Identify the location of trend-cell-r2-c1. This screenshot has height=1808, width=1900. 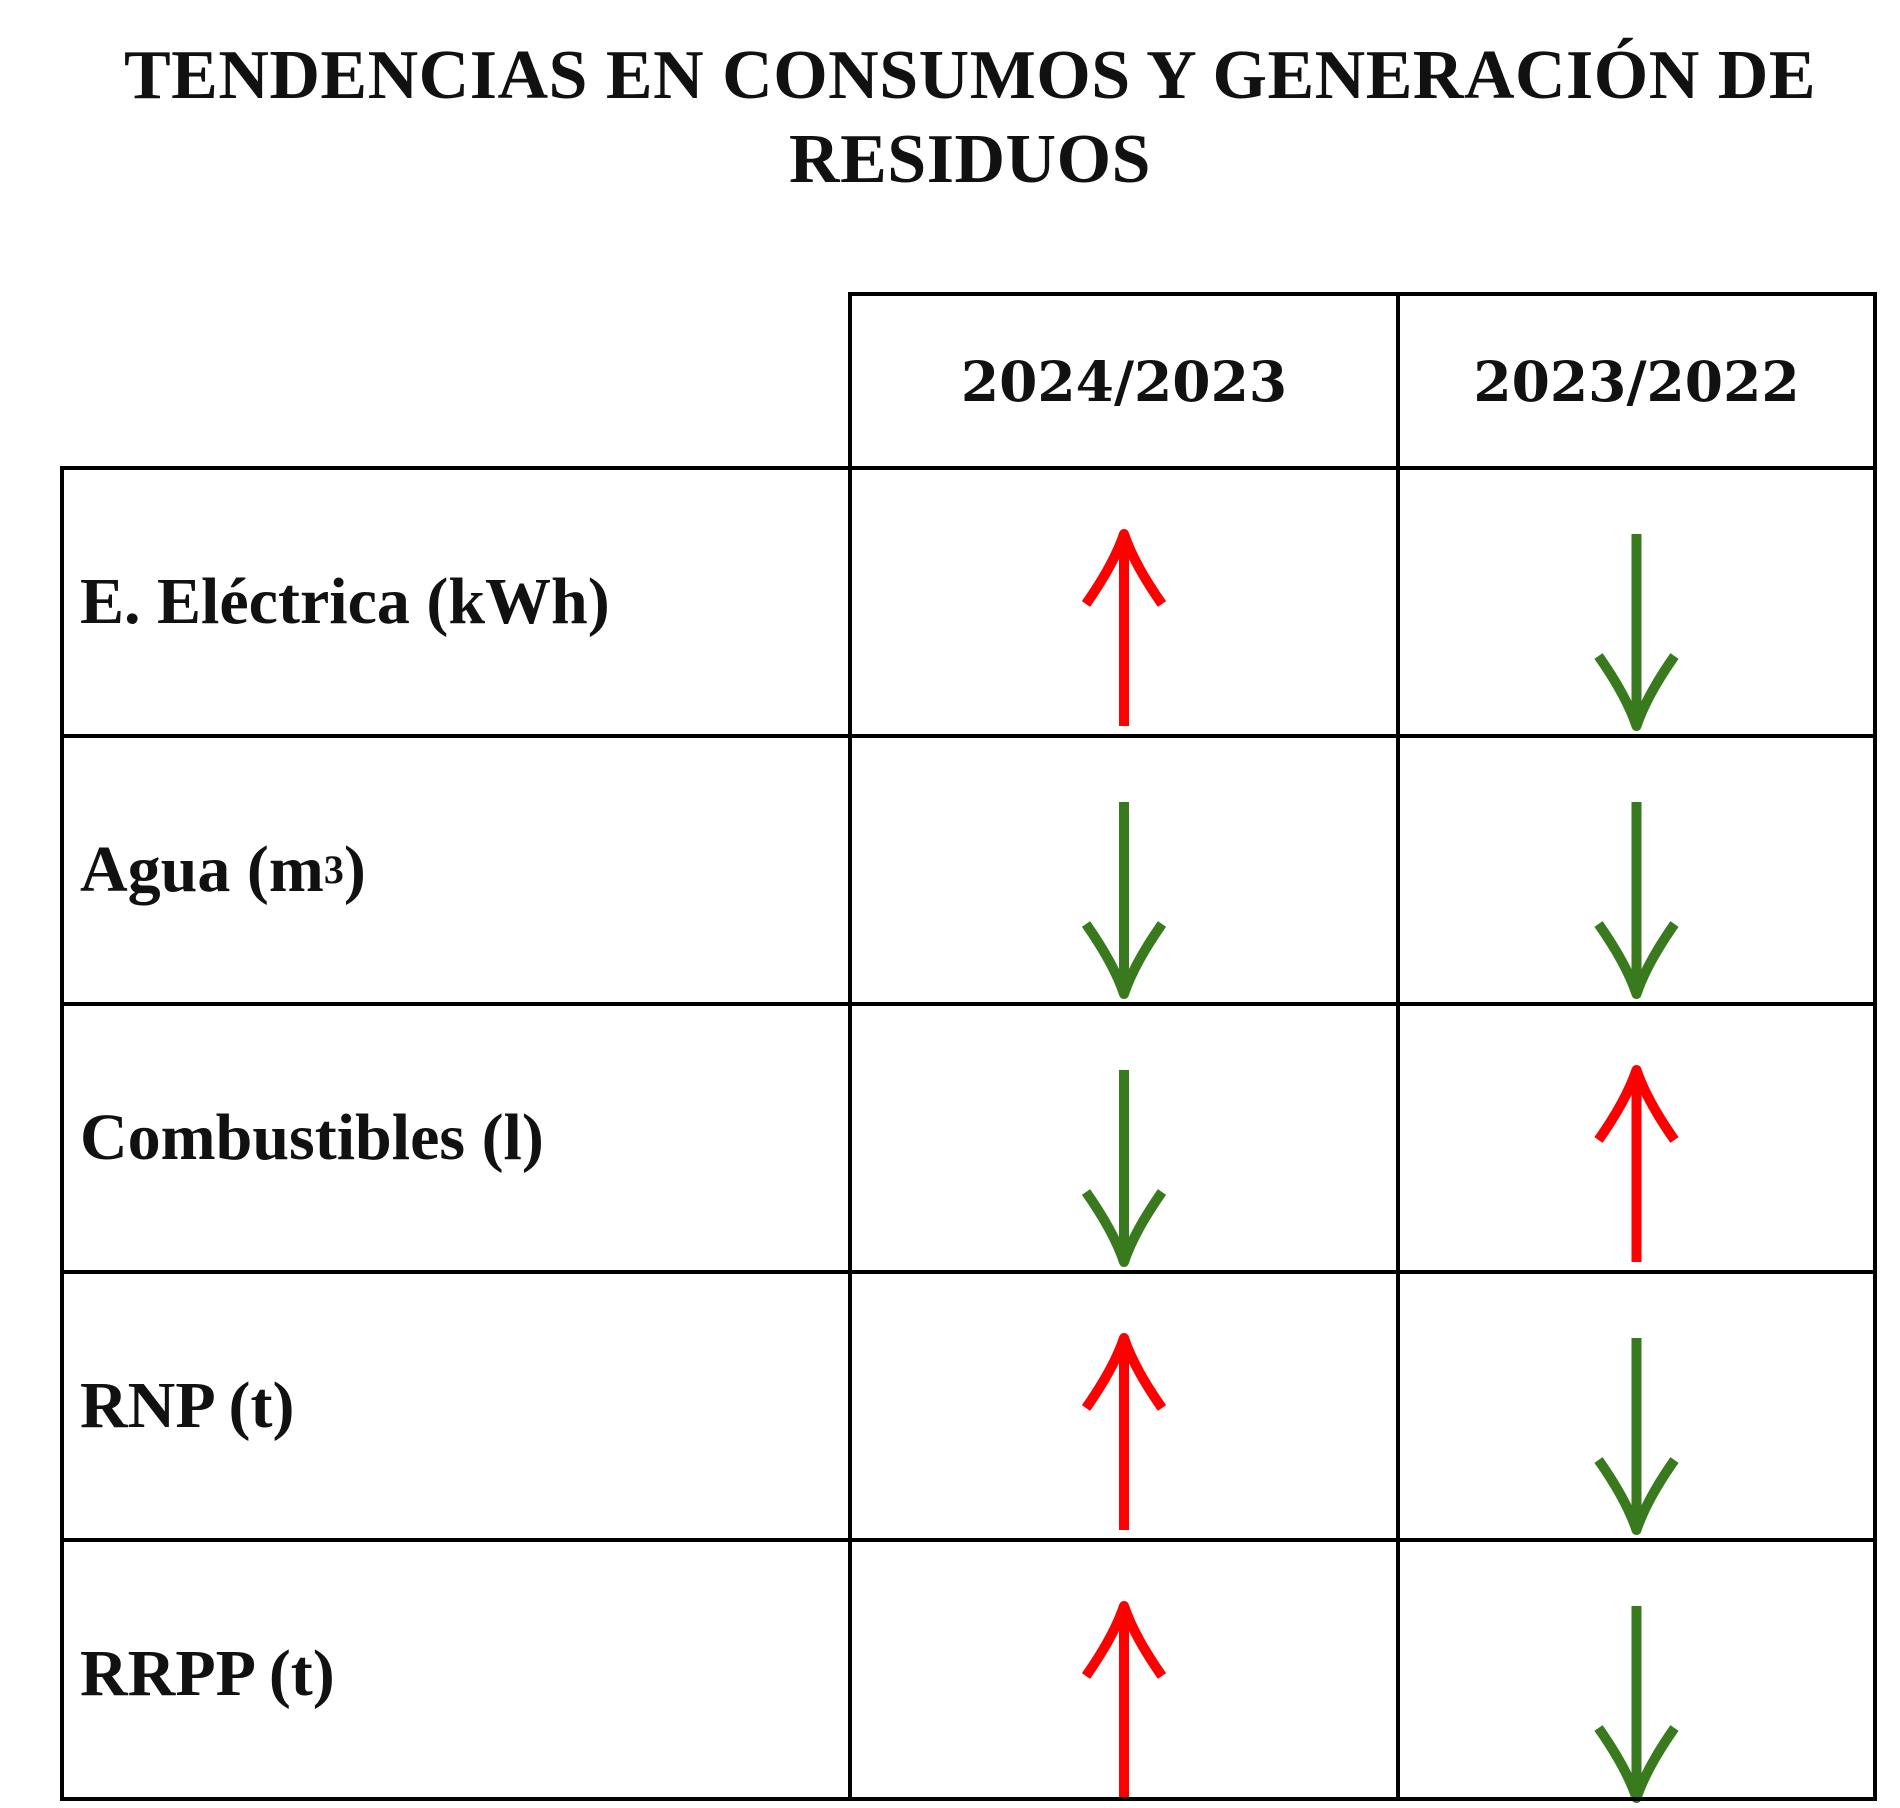
(1636, 1138).